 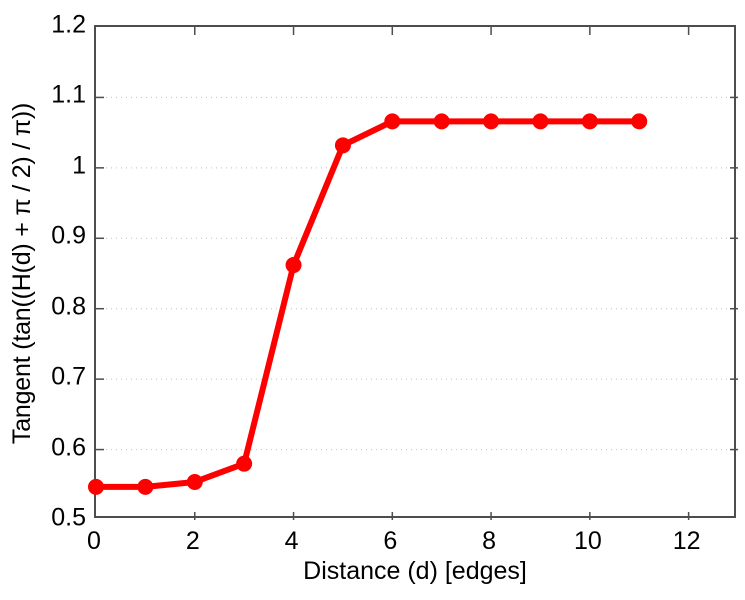 What do you see at coordinates (192, 541) in the screenshot?
I see `x-tick-label: 2` at bounding box center [192, 541].